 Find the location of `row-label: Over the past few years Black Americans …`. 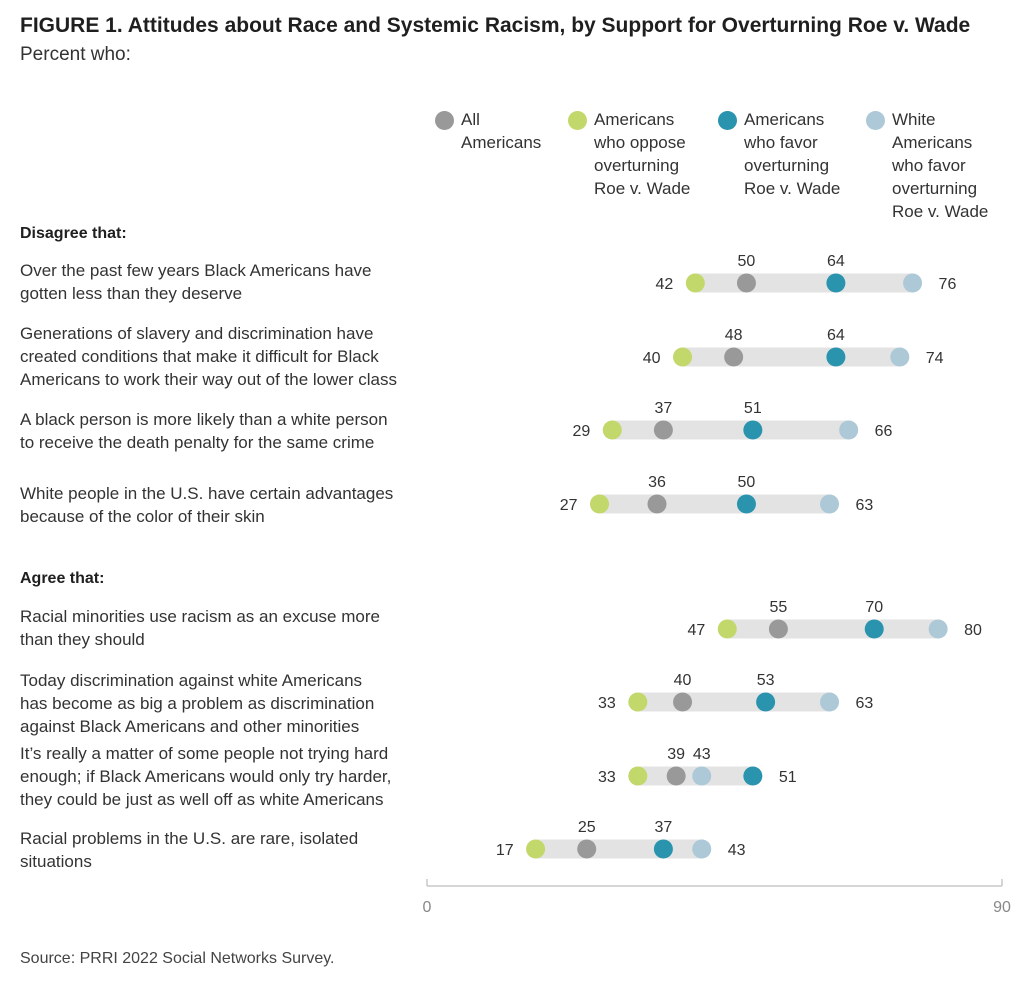

row-label: Over the past few years Black Americans … is located at coordinates (225, 282).